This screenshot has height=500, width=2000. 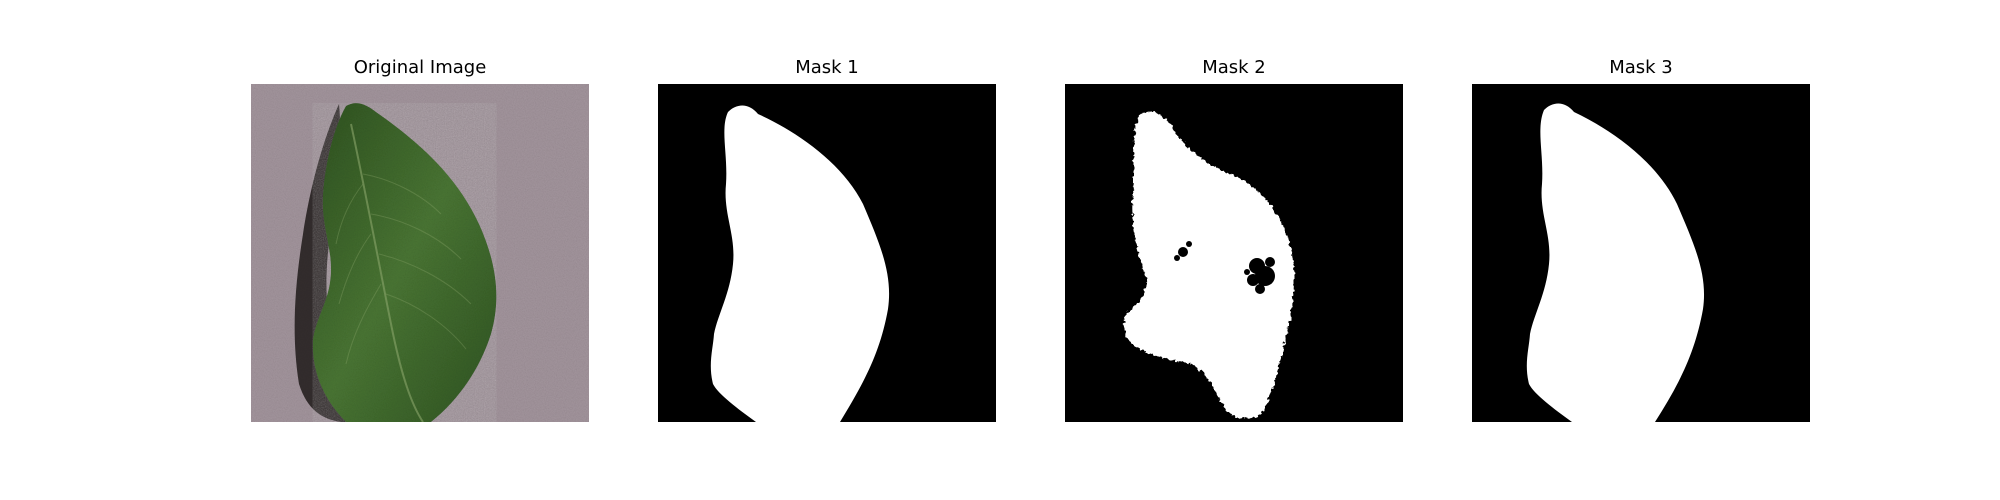 I want to click on mask-3-title: Mask 3, so click(x=1641, y=67).